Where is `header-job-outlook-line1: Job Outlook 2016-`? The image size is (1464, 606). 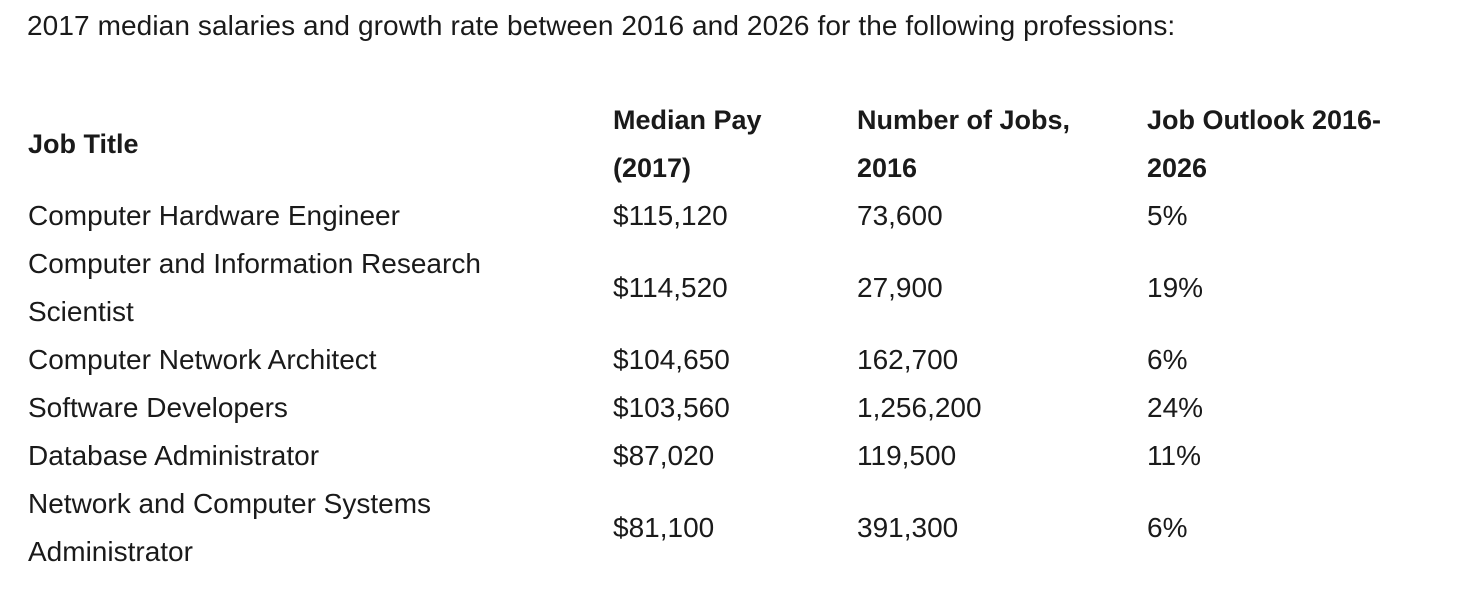
header-job-outlook-line1: Job Outlook 2016- is located at coordinates (1264, 120).